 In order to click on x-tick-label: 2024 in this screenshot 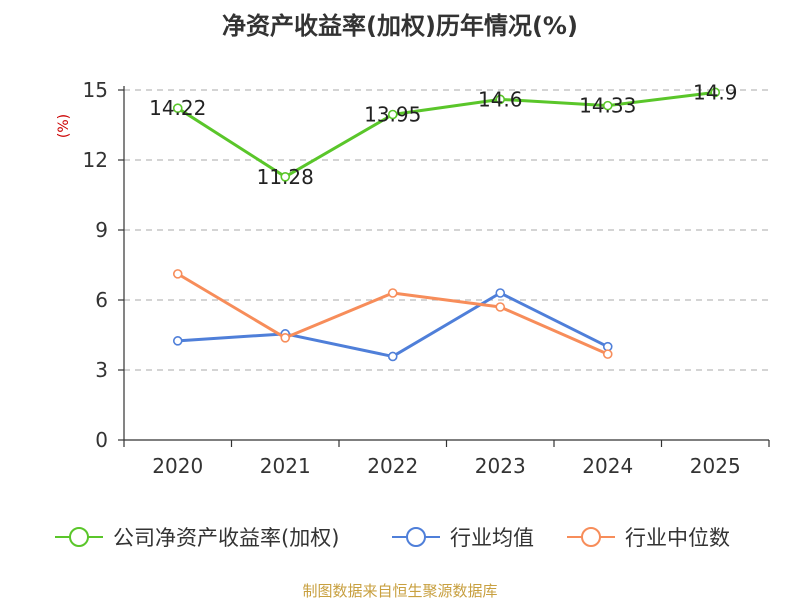, I will do `click(607, 466)`.